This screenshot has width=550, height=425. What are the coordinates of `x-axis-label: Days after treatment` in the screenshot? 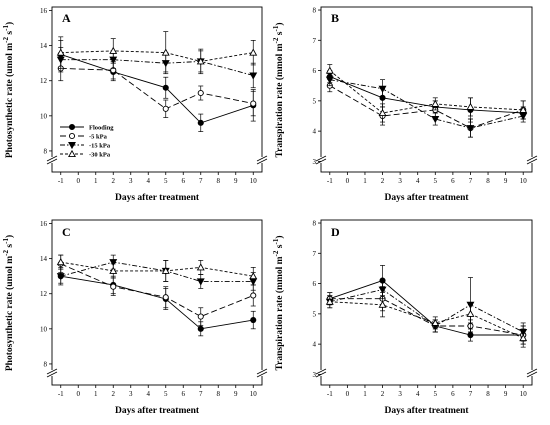 It's located at (157, 411).